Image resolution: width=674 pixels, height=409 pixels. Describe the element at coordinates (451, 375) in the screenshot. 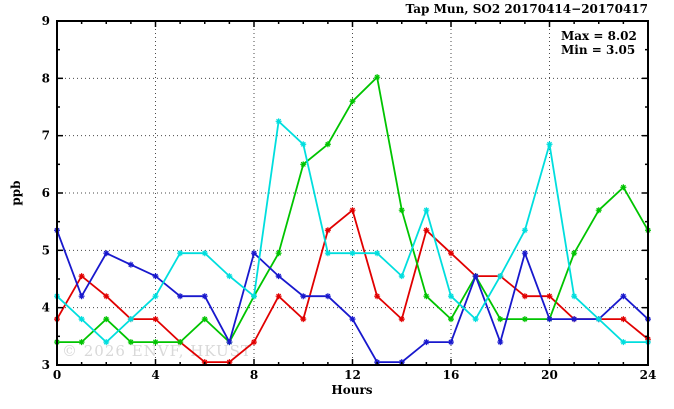

I see `x-tick-label: 16` at that location.